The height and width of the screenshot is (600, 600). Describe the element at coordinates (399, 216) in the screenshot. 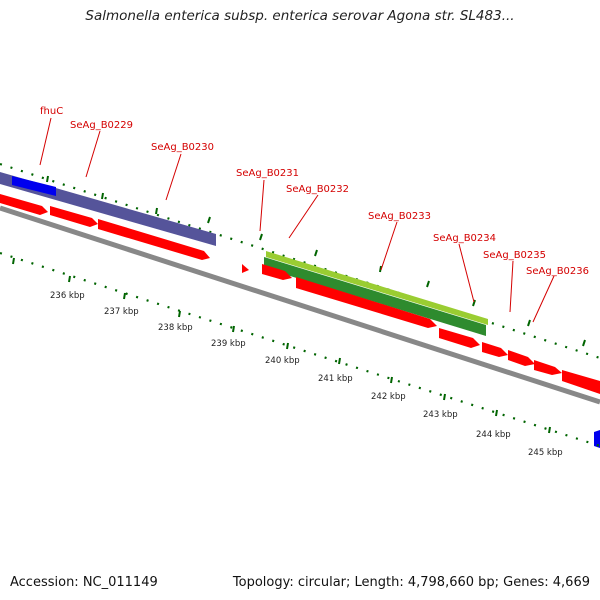

I see `gene-label-seag-b0233: SeAg_B0233` at that location.